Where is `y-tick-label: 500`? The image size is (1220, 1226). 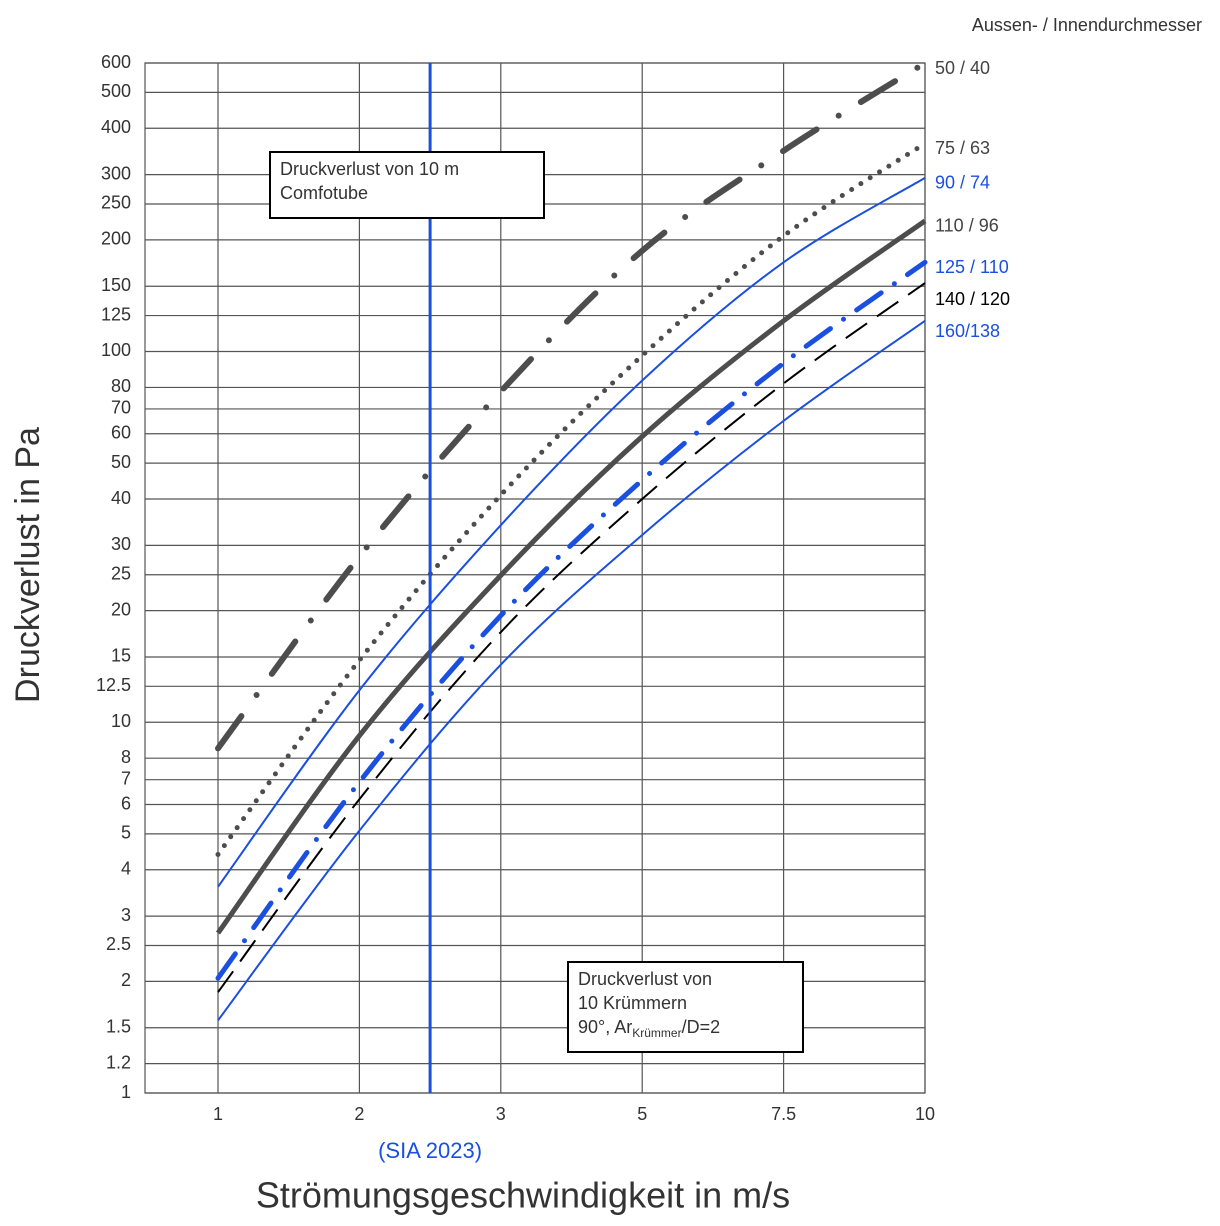
y-tick-label: 500 is located at coordinates (116, 91).